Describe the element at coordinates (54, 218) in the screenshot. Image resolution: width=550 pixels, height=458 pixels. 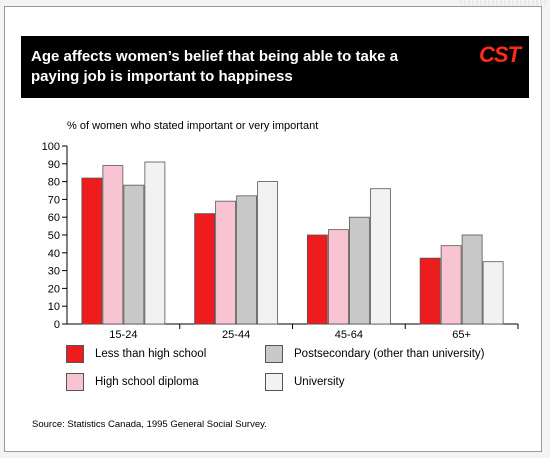
I see `y-tick-label: 60` at that location.